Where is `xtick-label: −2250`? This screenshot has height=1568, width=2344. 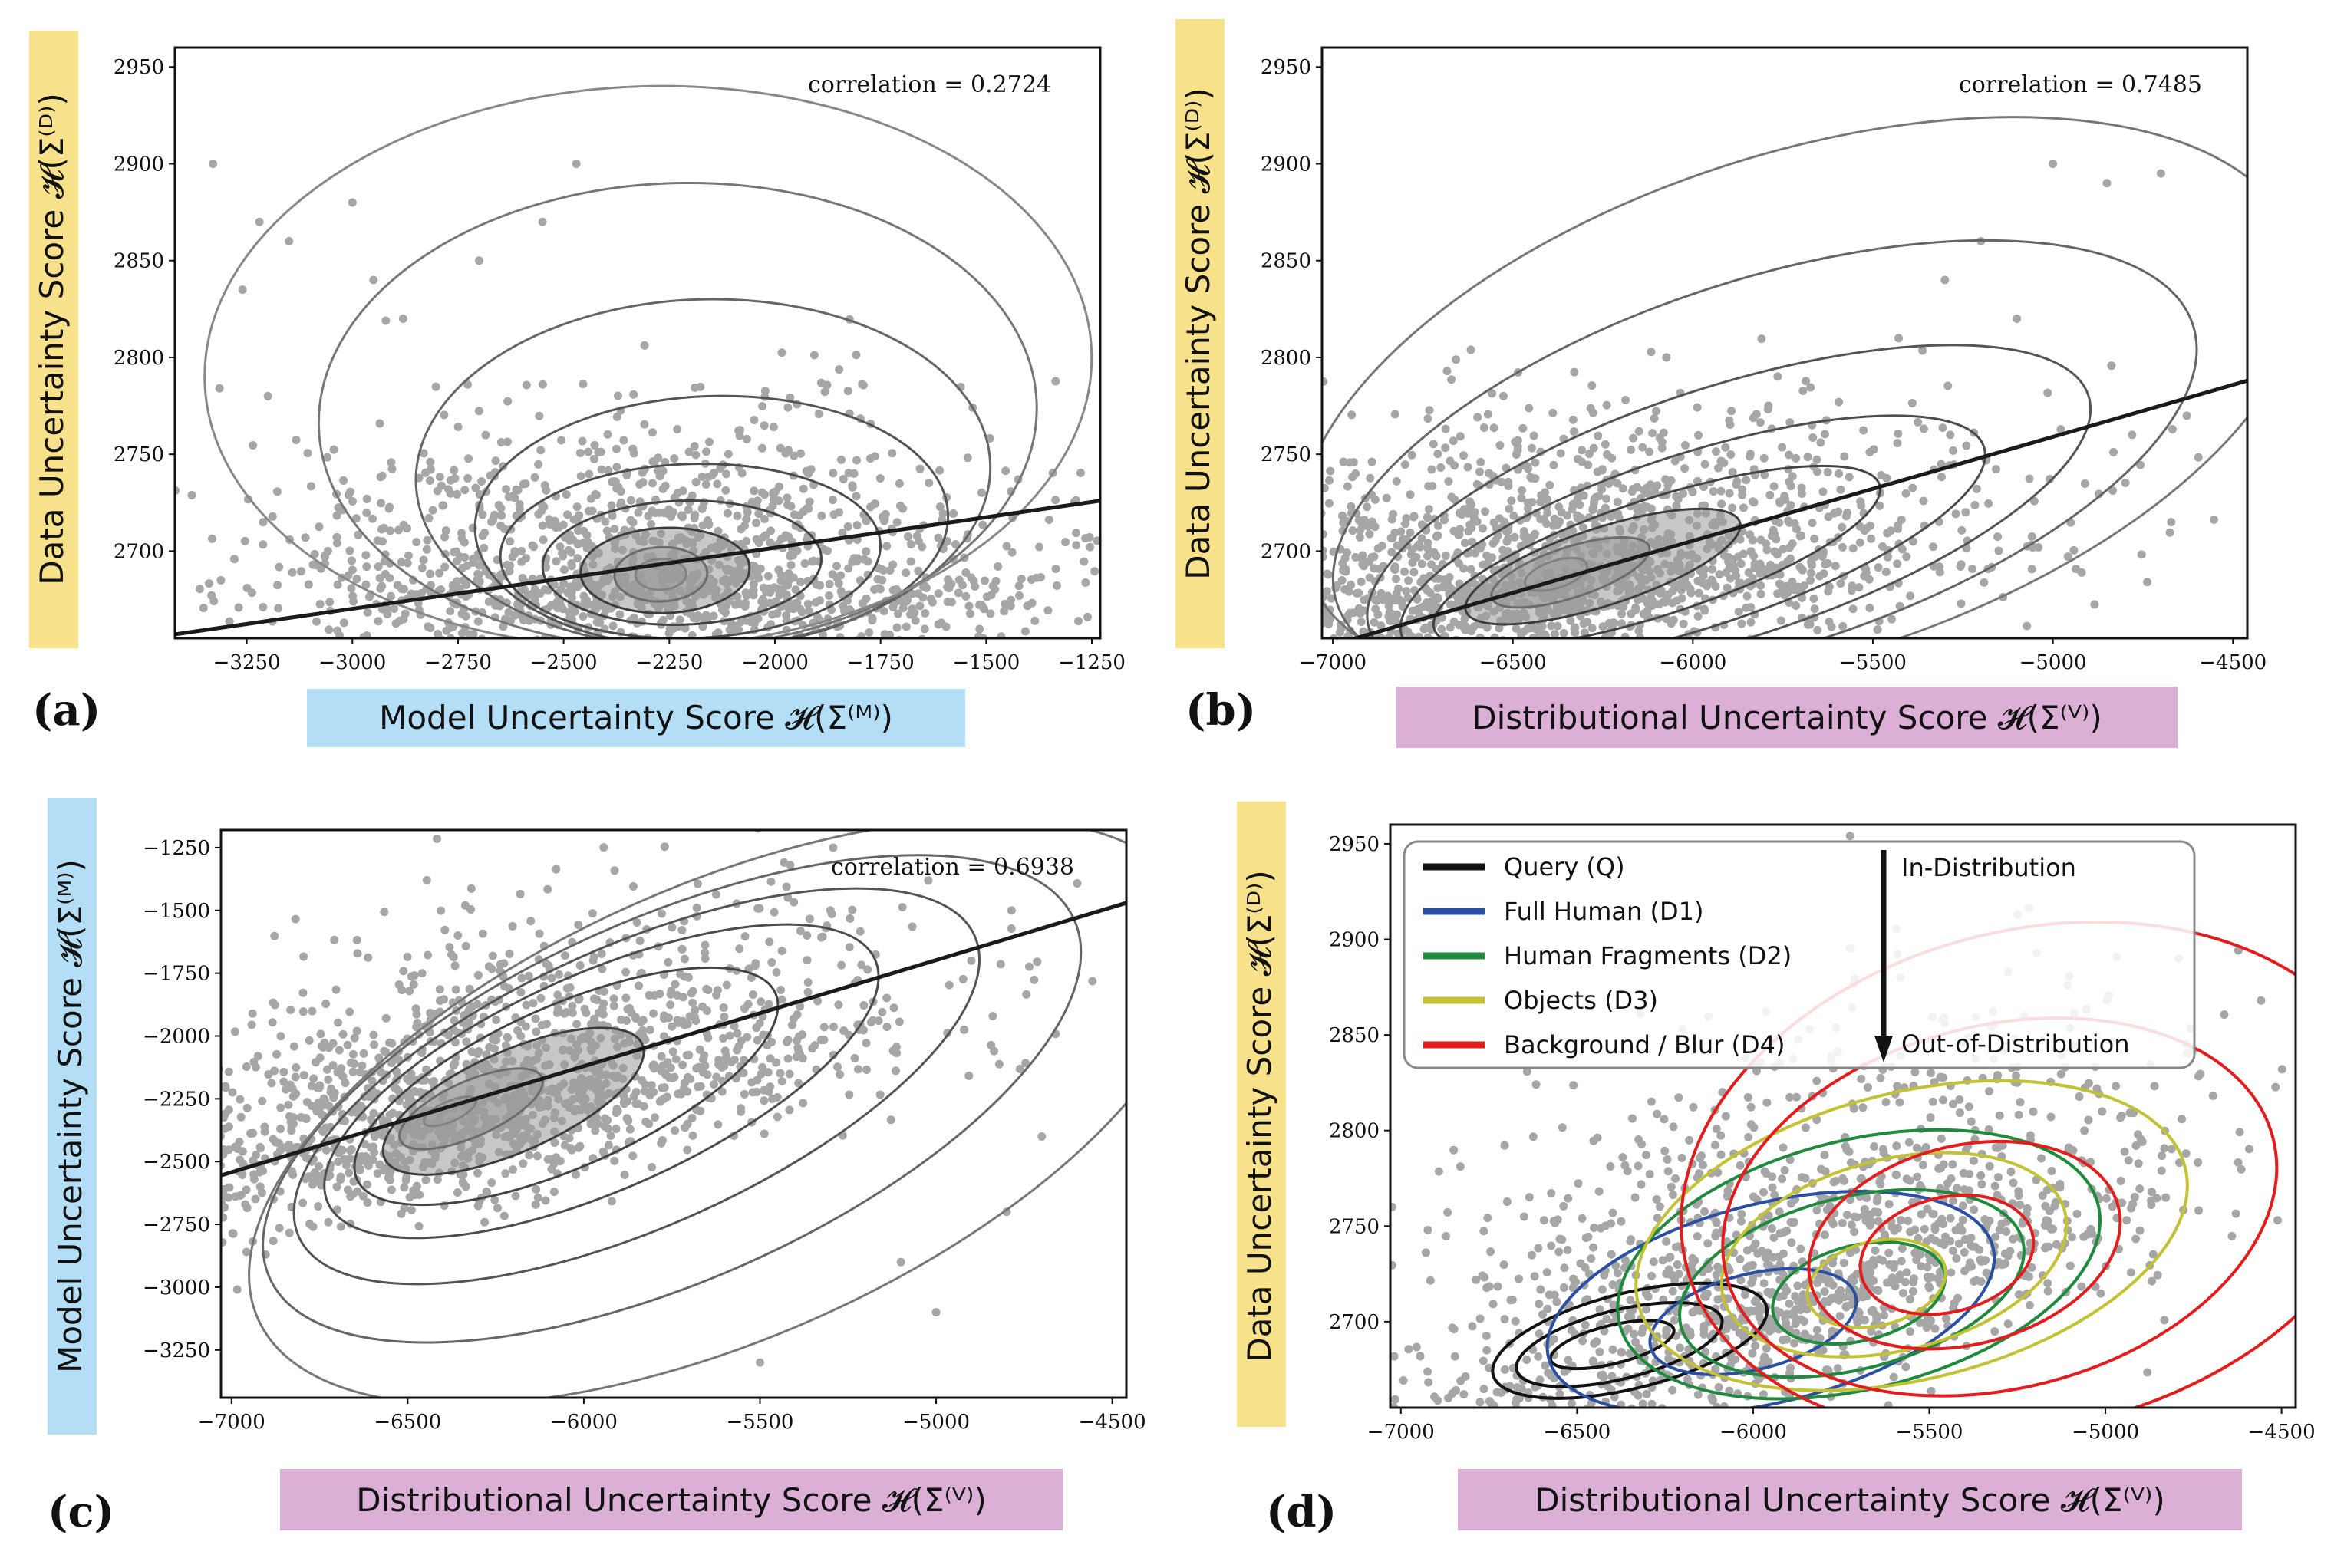 xtick-label: −2250 is located at coordinates (669, 662).